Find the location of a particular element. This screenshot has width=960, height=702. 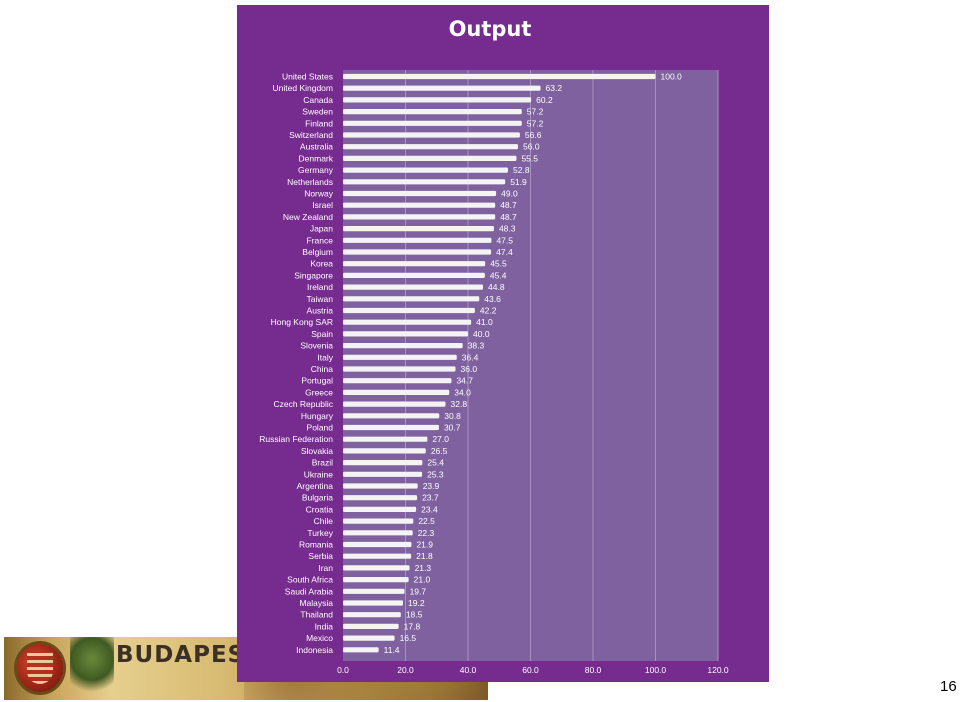

value-label: 47.5 is located at coordinates (504, 240).